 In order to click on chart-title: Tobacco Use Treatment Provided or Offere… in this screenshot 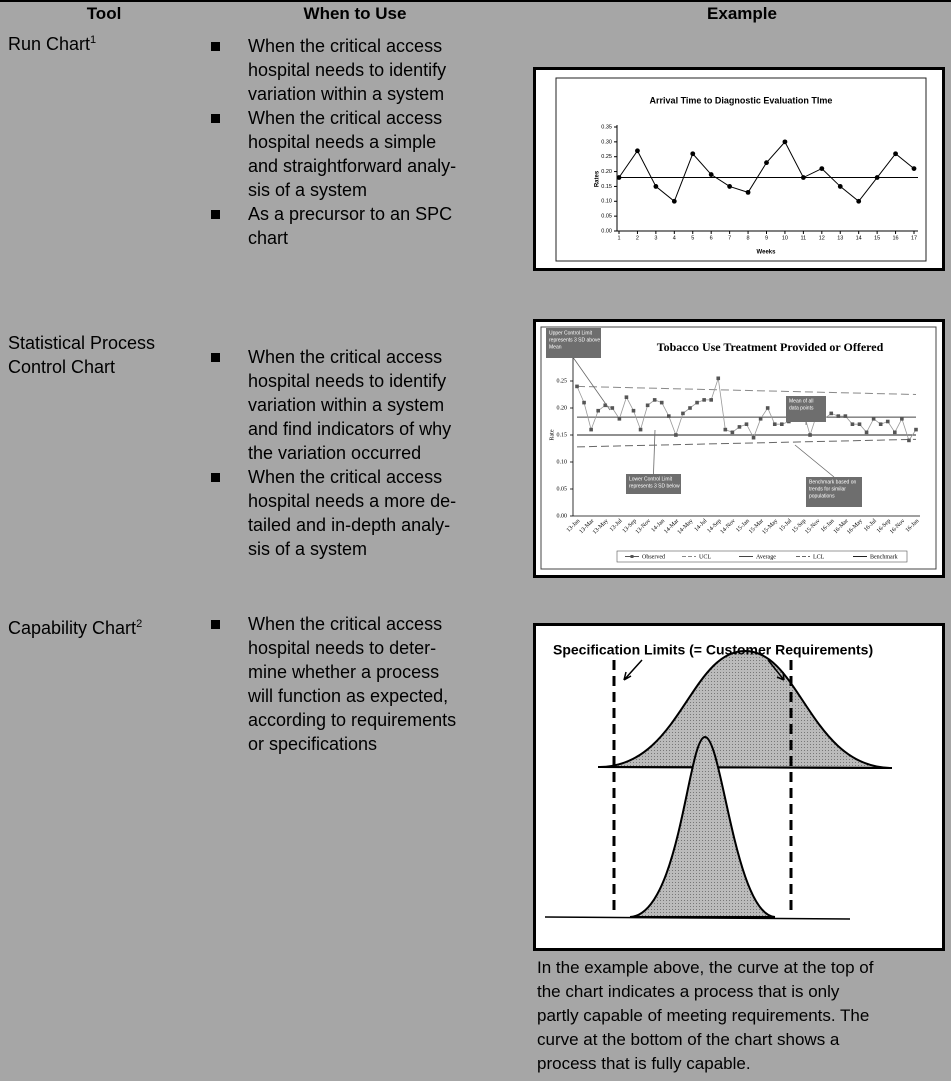, I will do `click(770, 347)`.